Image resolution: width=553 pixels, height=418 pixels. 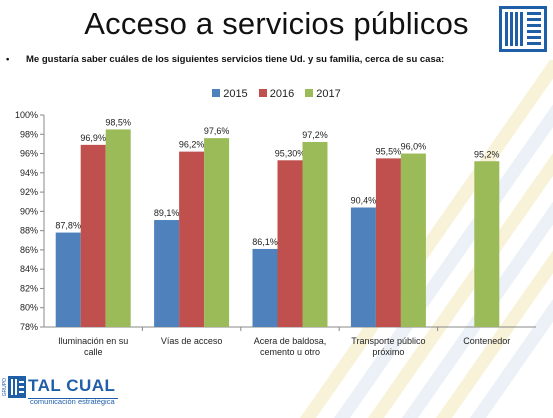 What do you see at coordinates (265, 242) in the screenshot?
I see `data-label: 86,1%` at bounding box center [265, 242].